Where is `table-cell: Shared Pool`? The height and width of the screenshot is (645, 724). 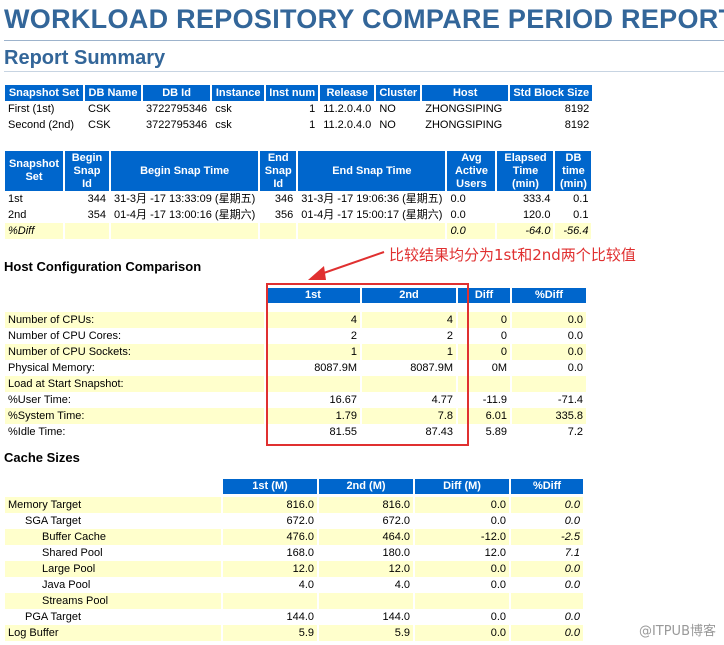 table-cell: Shared Pool is located at coordinates (72, 553).